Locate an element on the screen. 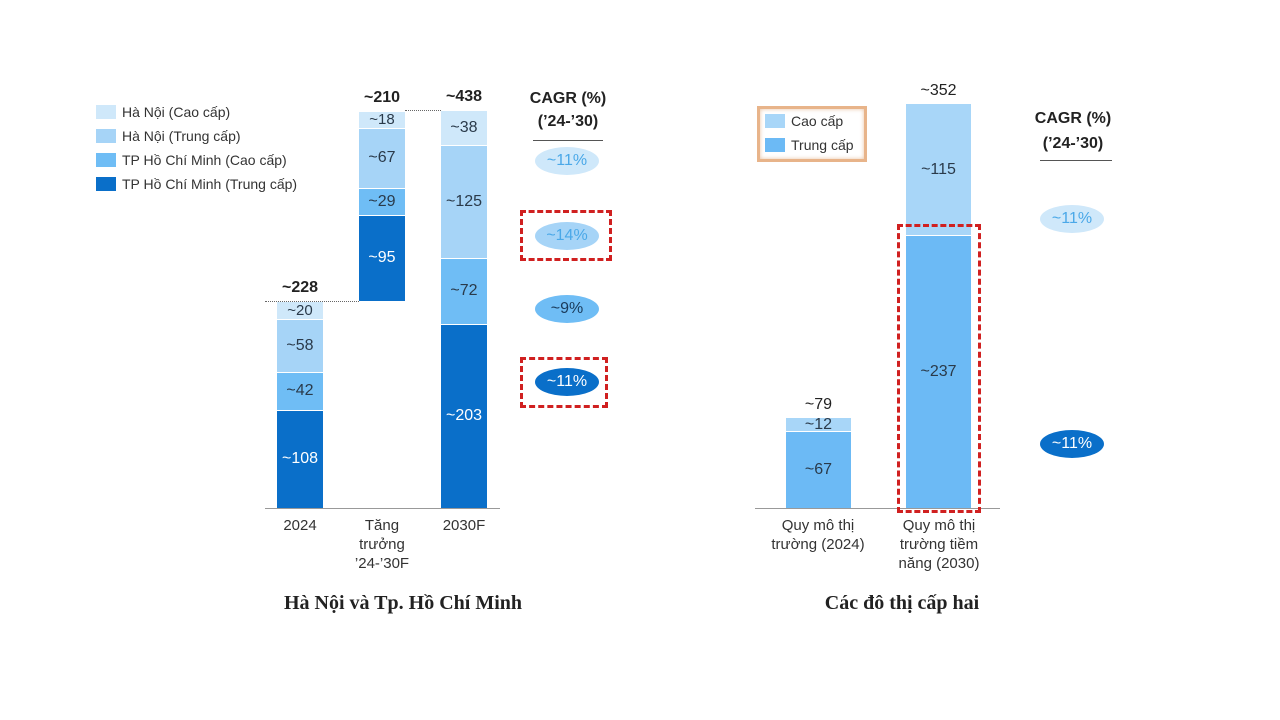 The width and height of the screenshot is (1280, 720). legend-label: Hà Nội (Cao cấp) is located at coordinates (176, 112).